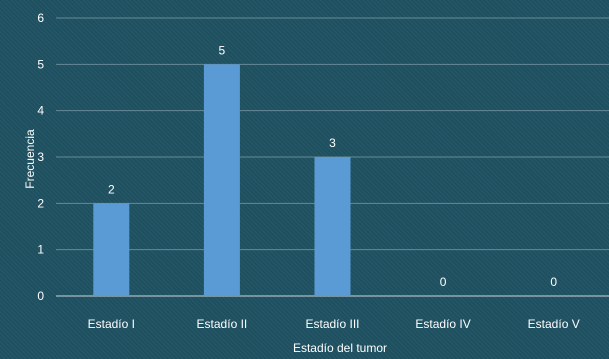  What do you see at coordinates (222, 324) in the screenshot?
I see `x-tick-label: Estadío II` at bounding box center [222, 324].